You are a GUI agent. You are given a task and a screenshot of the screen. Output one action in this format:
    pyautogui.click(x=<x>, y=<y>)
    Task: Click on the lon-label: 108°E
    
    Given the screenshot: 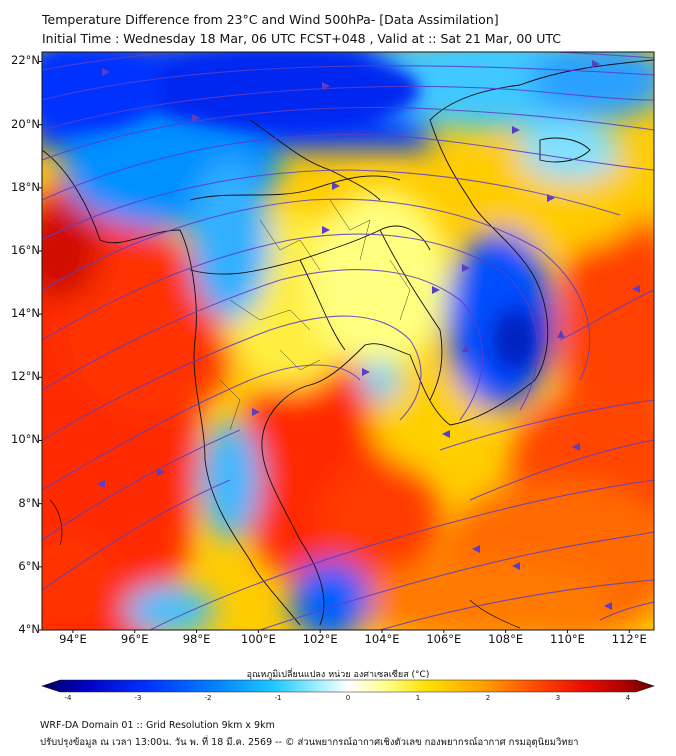 What is the action you would take?
    pyautogui.click(x=506, y=639)
    